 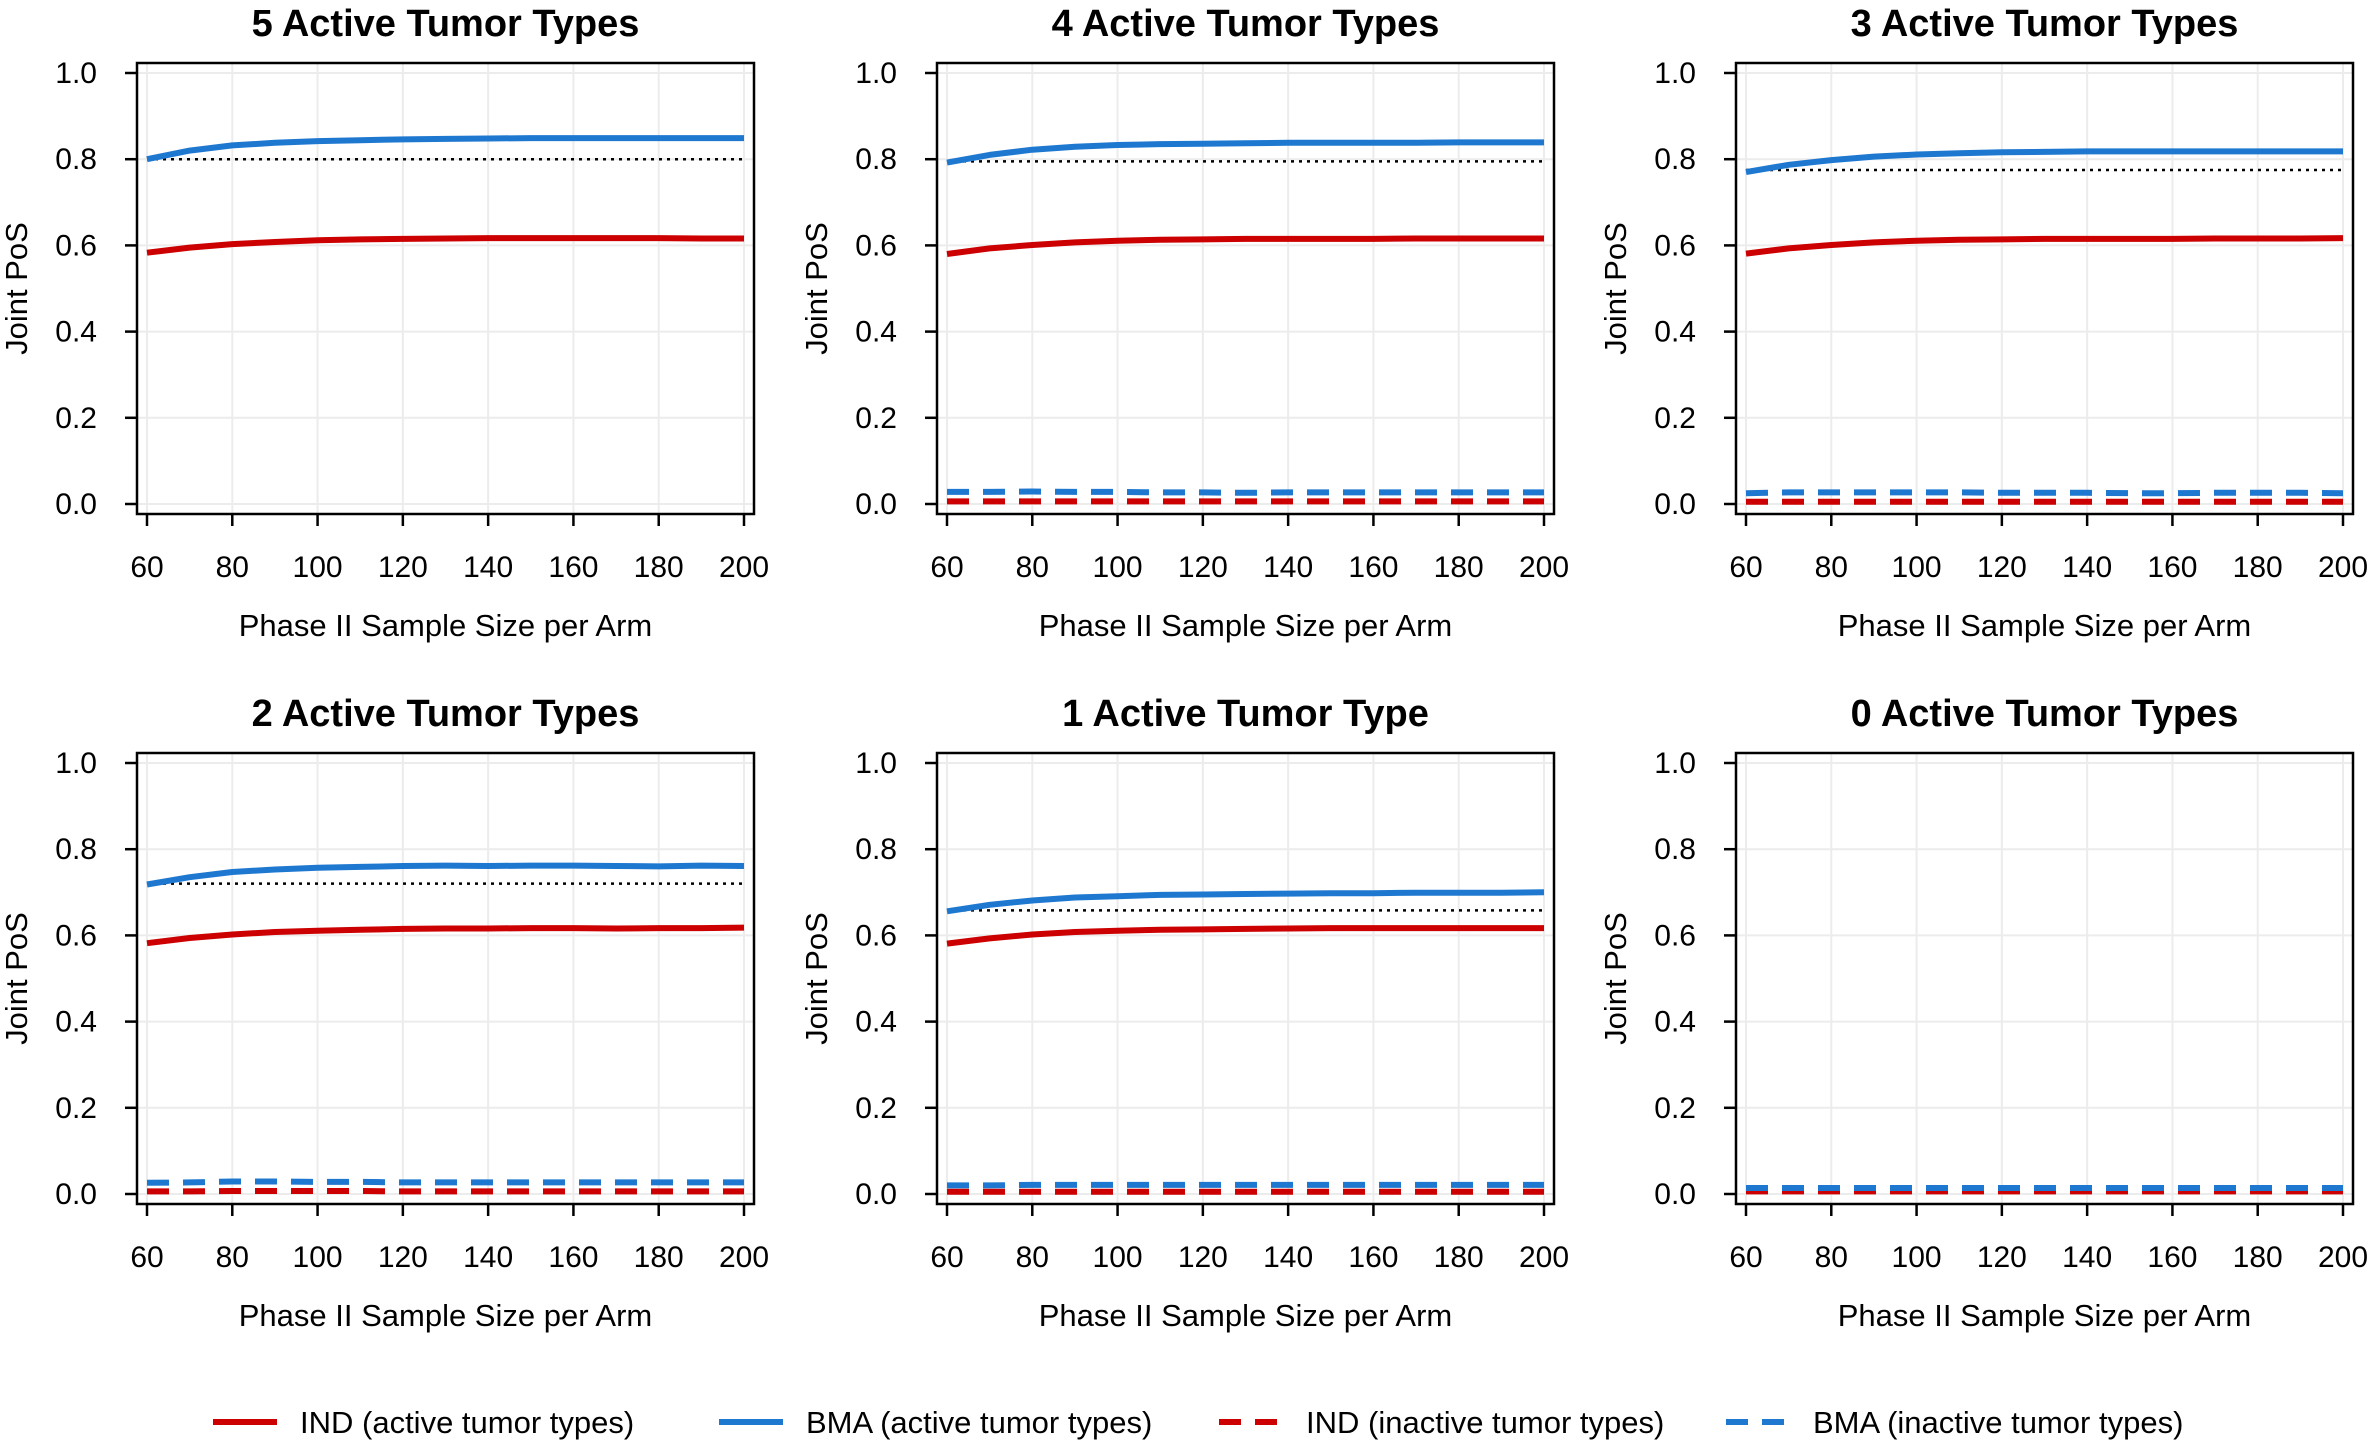 What do you see at coordinates (446, 714) in the screenshot?
I see `panel-title: 2 Active Tumor Types` at bounding box center [446, 714].